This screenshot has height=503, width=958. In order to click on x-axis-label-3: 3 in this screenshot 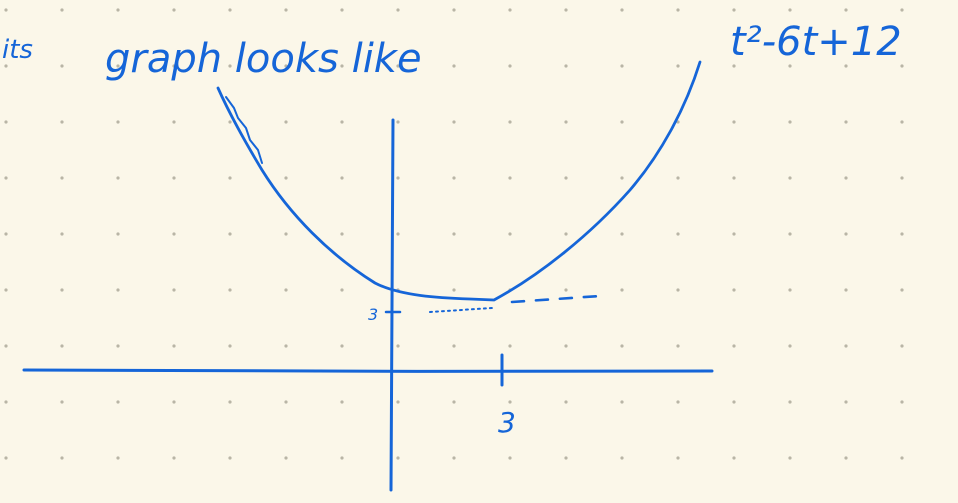, I will do `click(507, 422)`.